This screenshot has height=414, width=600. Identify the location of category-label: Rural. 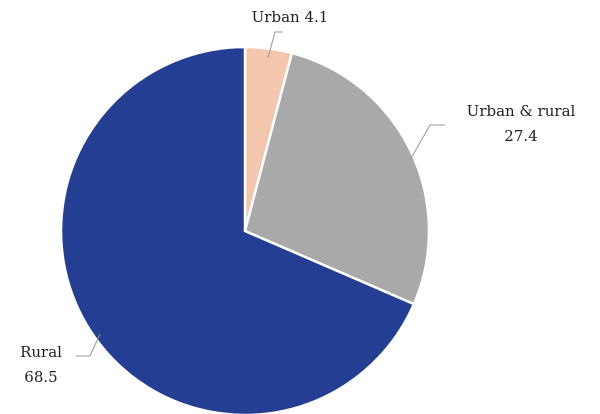
(41, 352).